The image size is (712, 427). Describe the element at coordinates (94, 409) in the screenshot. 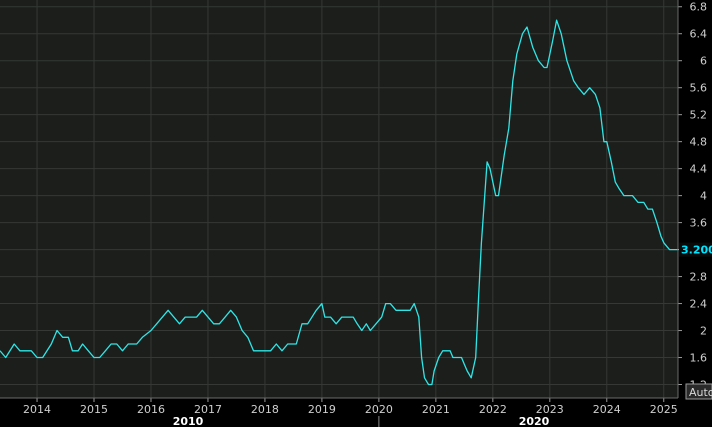

I see `x-tick-label: 2015` at that location.